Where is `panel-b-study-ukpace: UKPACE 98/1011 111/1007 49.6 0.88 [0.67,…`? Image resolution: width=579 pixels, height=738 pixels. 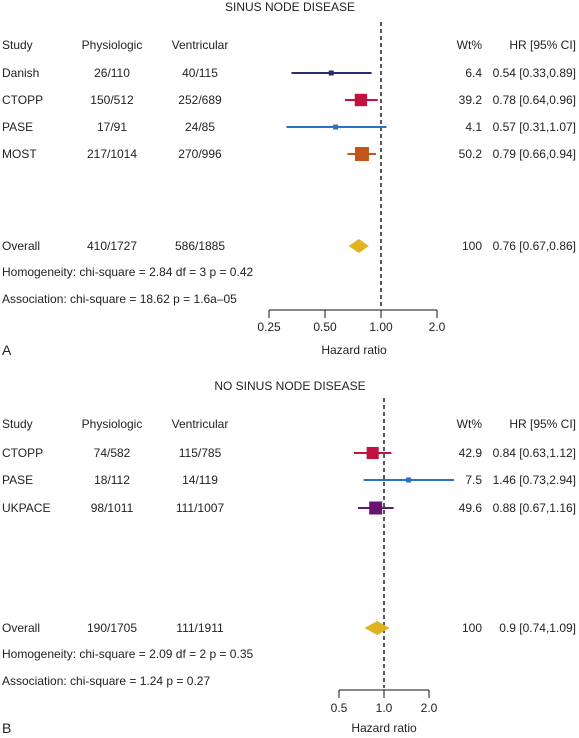 panel-b-study-ukpace: UKPACE 98/1011 111/1007 49.6 0.88 [0.67,… is located at coordinates (289, 508).